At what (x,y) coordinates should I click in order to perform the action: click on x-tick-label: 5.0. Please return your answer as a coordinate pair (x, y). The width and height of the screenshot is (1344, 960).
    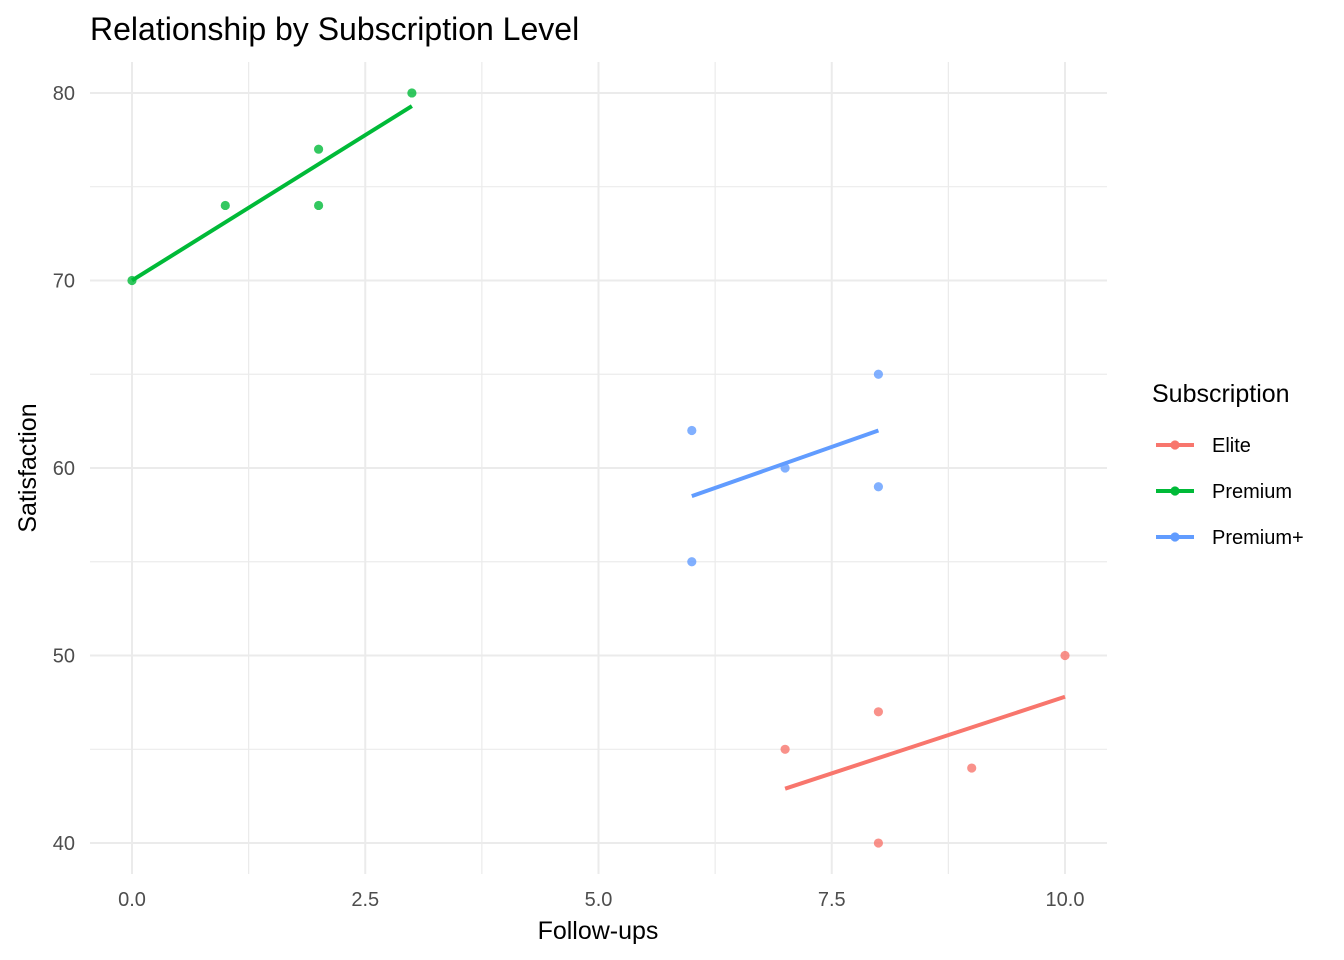
    Looking at the image, I should click on (599, 900).